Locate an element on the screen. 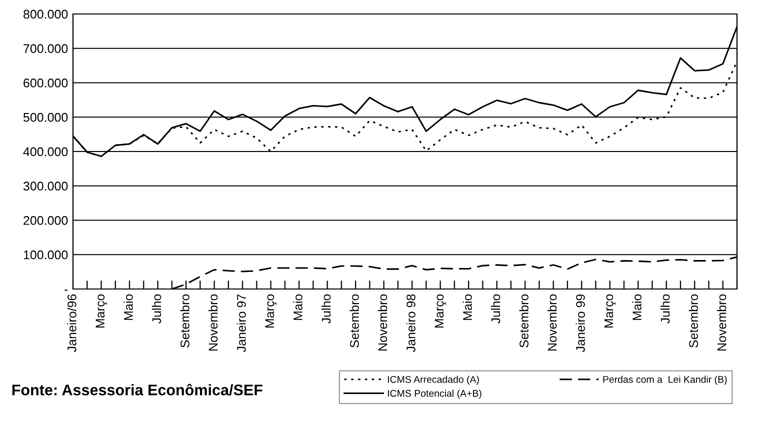 This screenshot has height=423, width=758. y-tick-label: 300.000 is located at coordinates (45, 186).